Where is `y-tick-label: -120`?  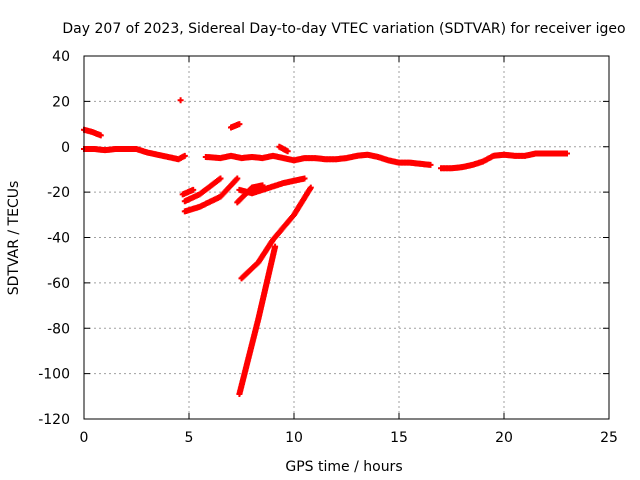
y-tick-label: -120 is located at coordinates (54, 420).